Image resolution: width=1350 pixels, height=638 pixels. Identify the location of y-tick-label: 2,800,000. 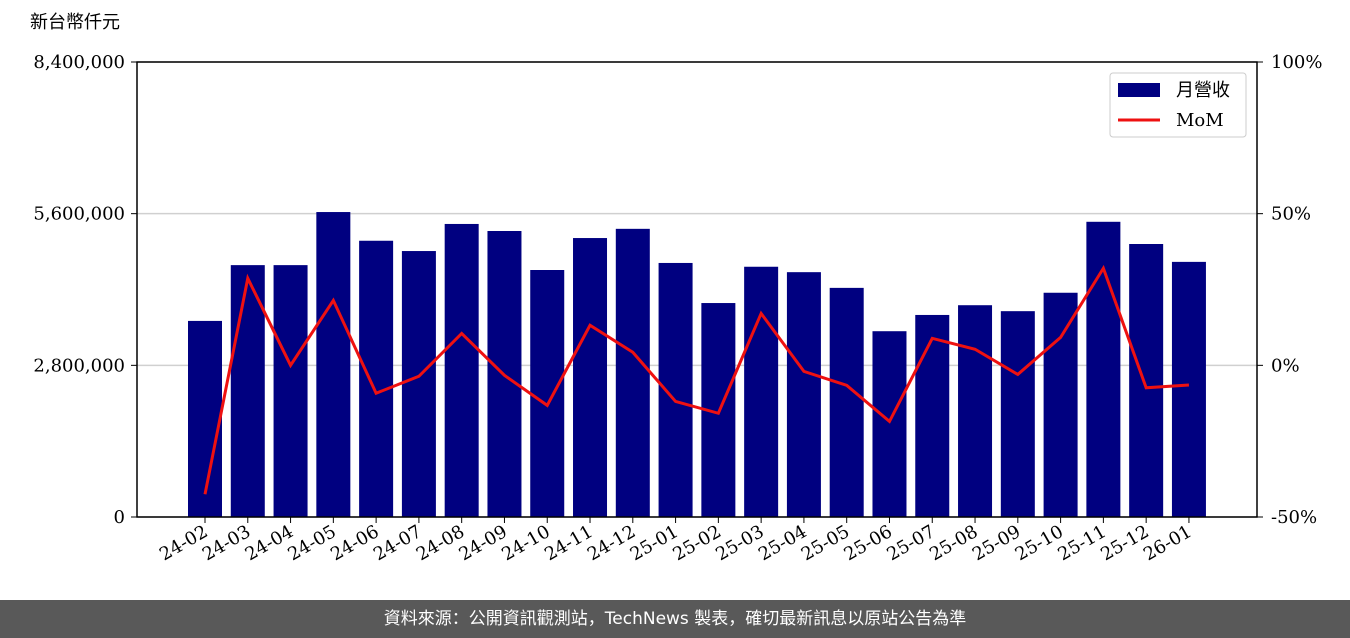
(79, 365).